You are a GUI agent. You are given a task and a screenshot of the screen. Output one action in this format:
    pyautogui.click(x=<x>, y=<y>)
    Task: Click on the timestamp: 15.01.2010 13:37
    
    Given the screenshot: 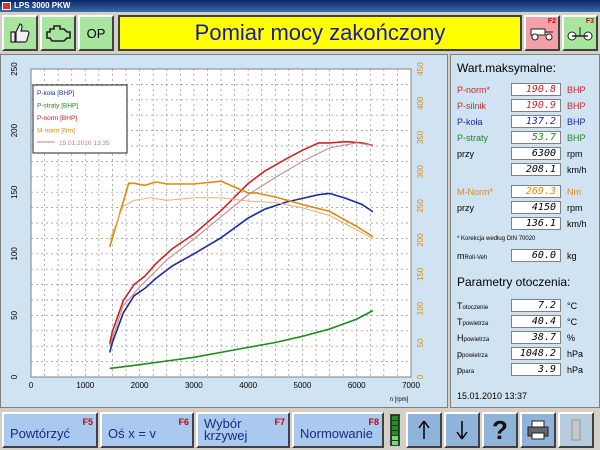 What is the action you would take?
    pyautogui.click(x=492, y=396)
    